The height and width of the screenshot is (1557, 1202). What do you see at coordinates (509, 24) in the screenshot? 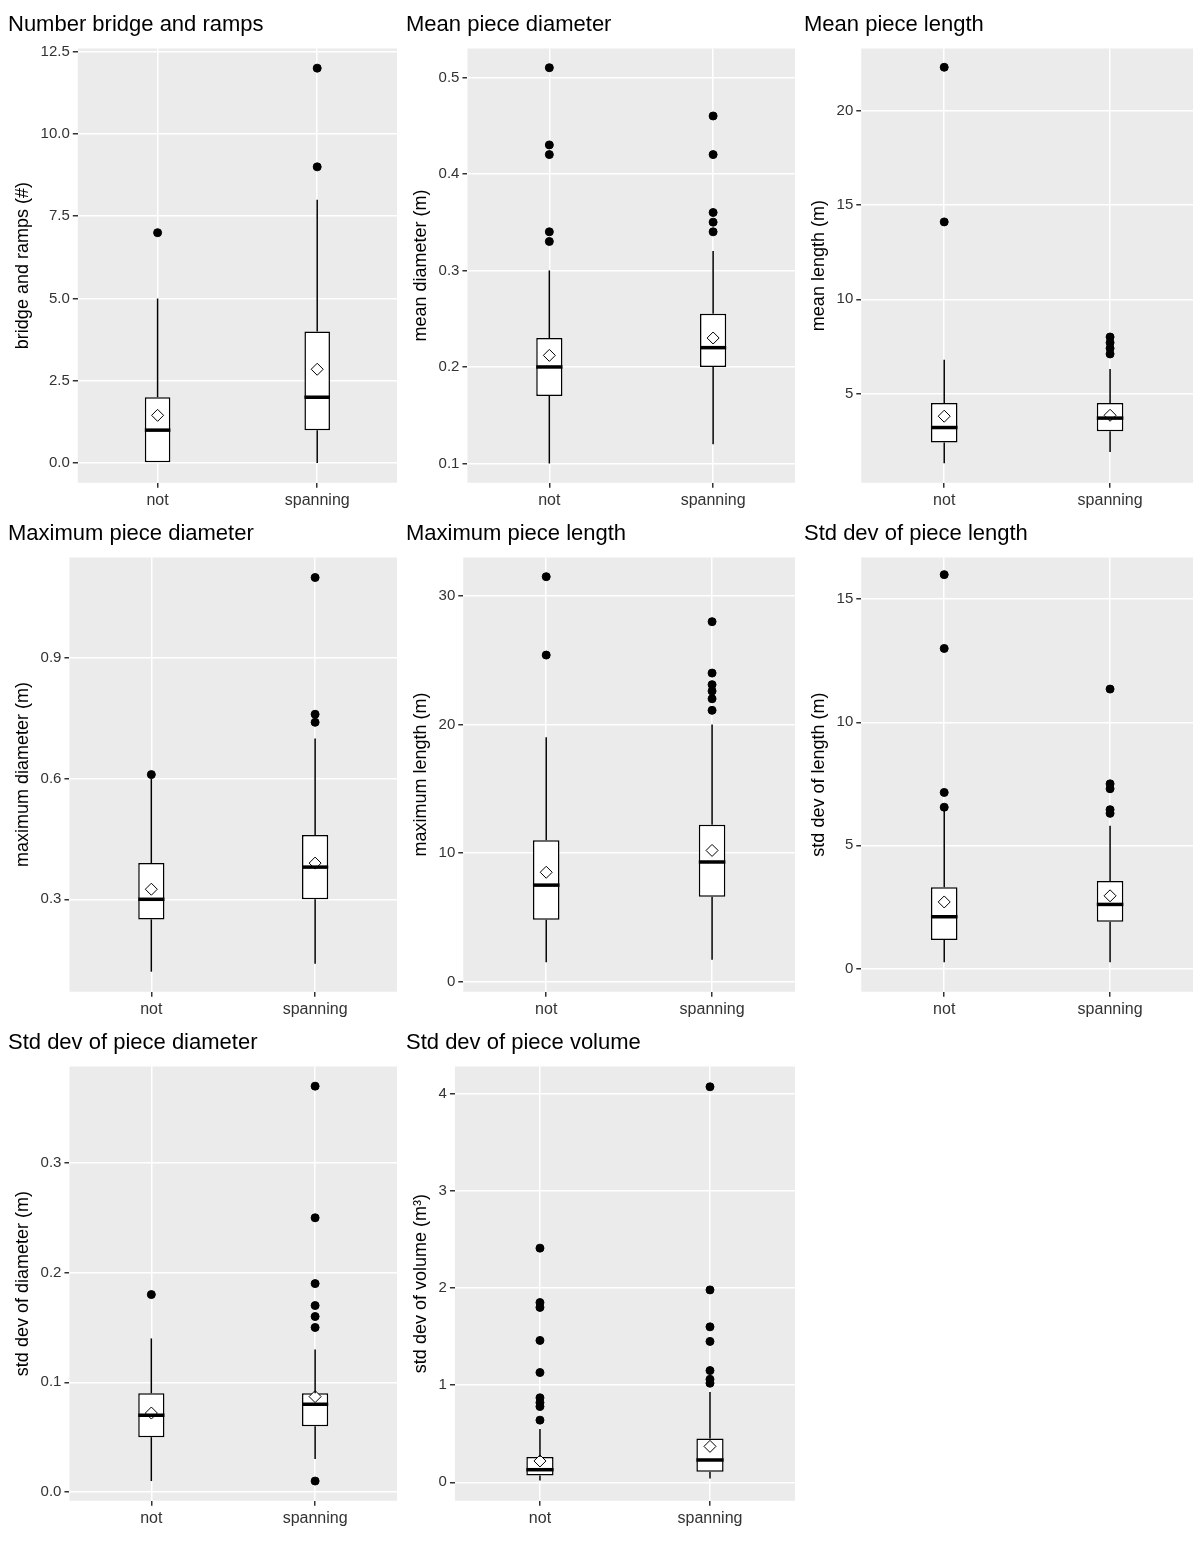
I see `chart-title: Mean piece diameter` at bounding box center [509, 24].